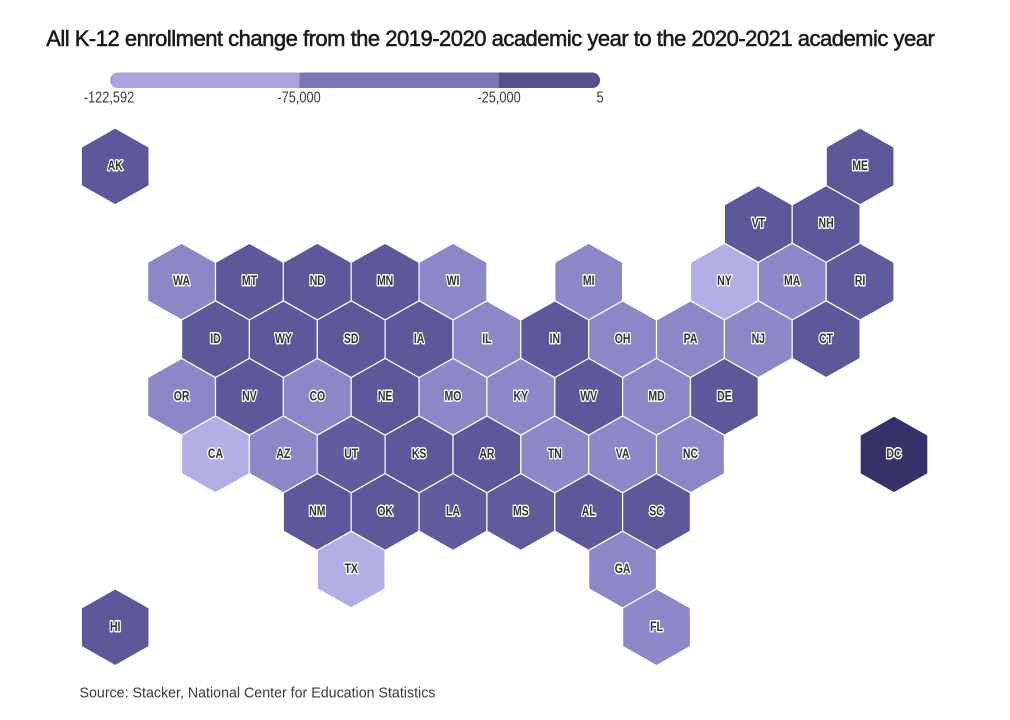  I want to click on svg-text: TX, so click(351, 569).